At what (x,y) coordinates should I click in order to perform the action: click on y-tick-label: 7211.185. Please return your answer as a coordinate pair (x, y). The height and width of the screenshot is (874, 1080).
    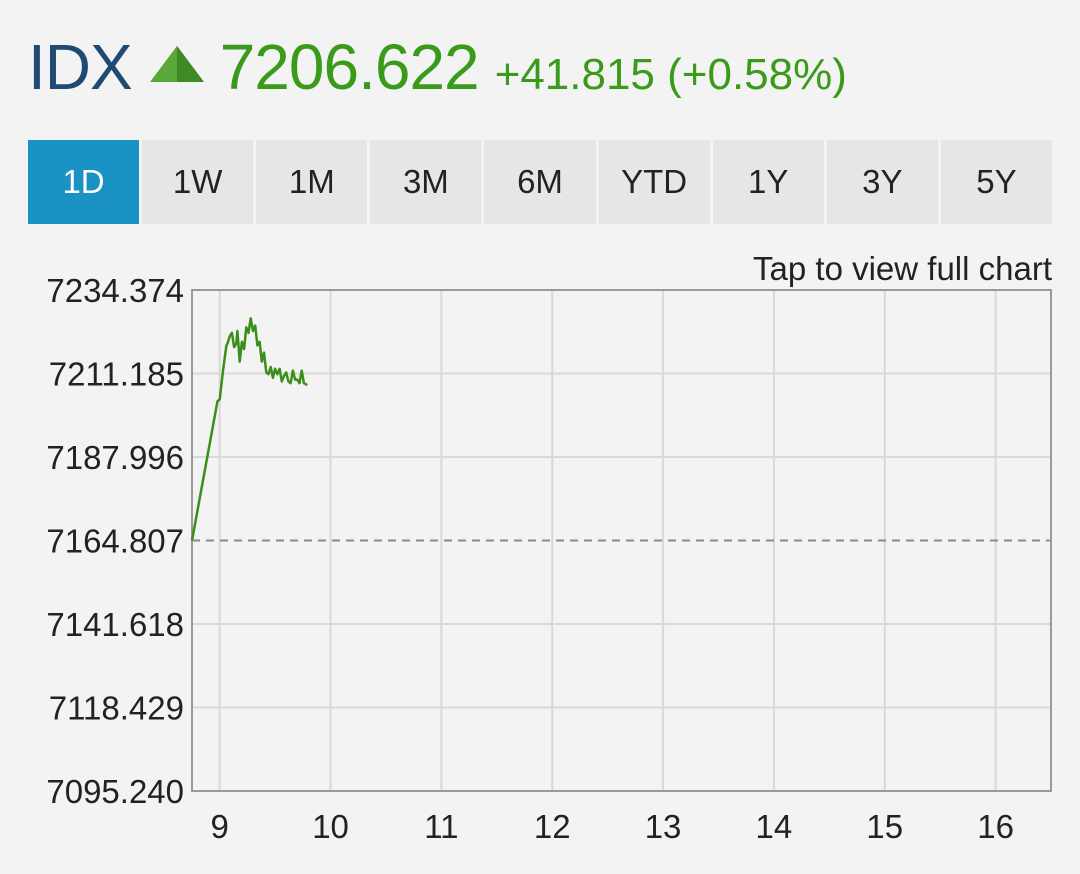
    Looking at the image, I should click on (116, 374).